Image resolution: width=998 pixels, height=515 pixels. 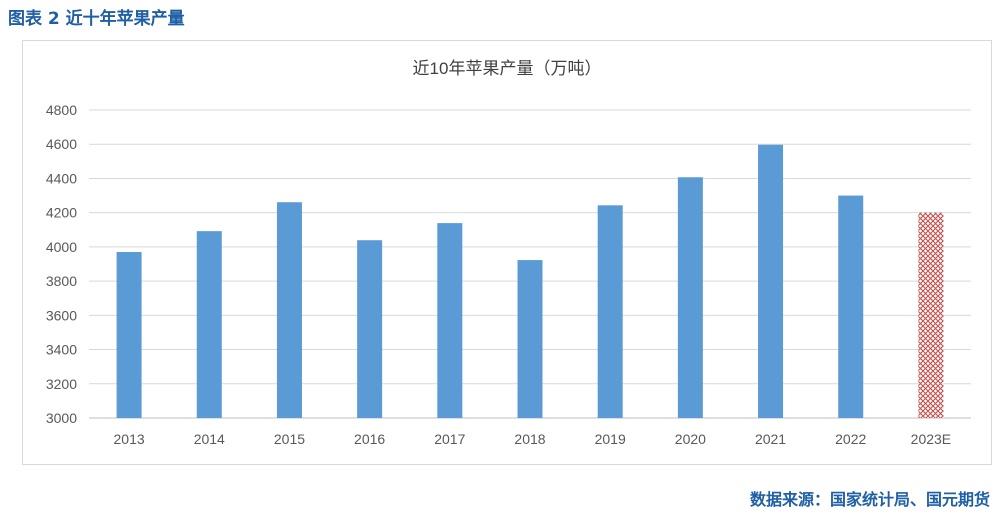 What do you see at coordinates (931, 315) in the screenshot?
I see `bar-estimate-2023E` at bounding box center [931, 315].